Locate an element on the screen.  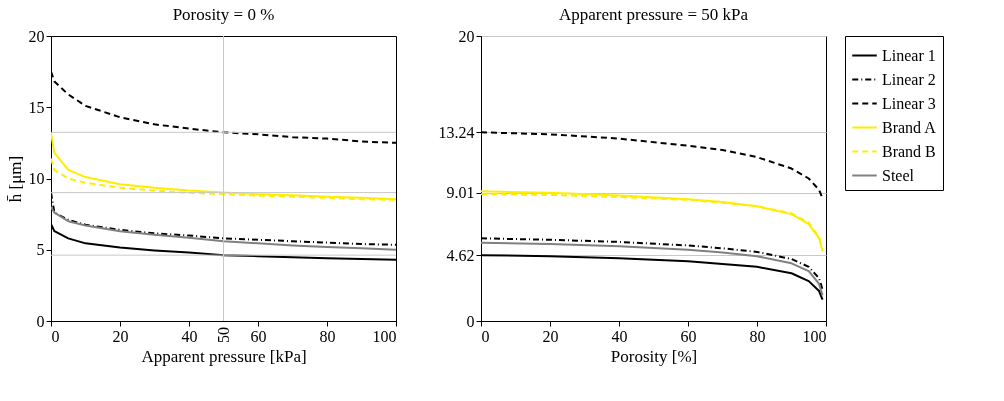
x-axis-title: Apparent pressure [kPa] is located at coordinates (224, 356).